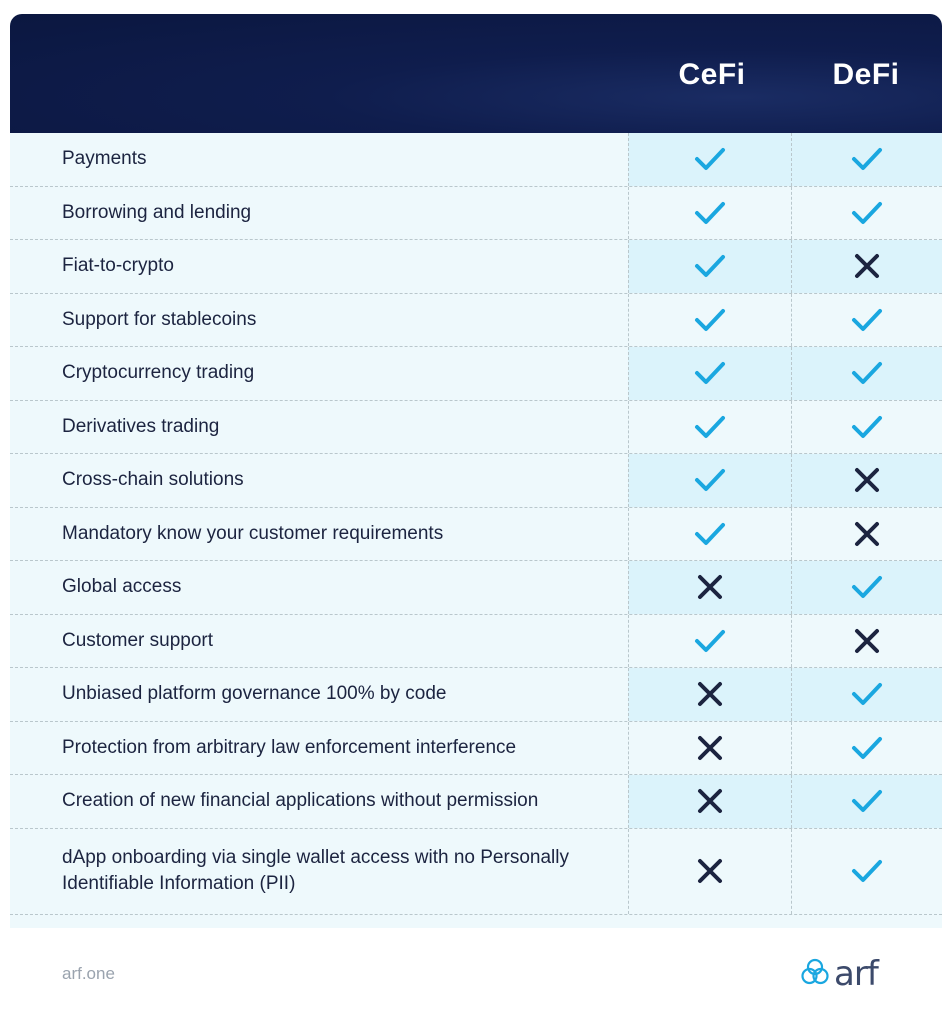 The height and width of the screenshot is (1024, 948). Describe the element at coordinates (866, 74) in the screenshot. I see `column-title-defi: DeFi` at that location.